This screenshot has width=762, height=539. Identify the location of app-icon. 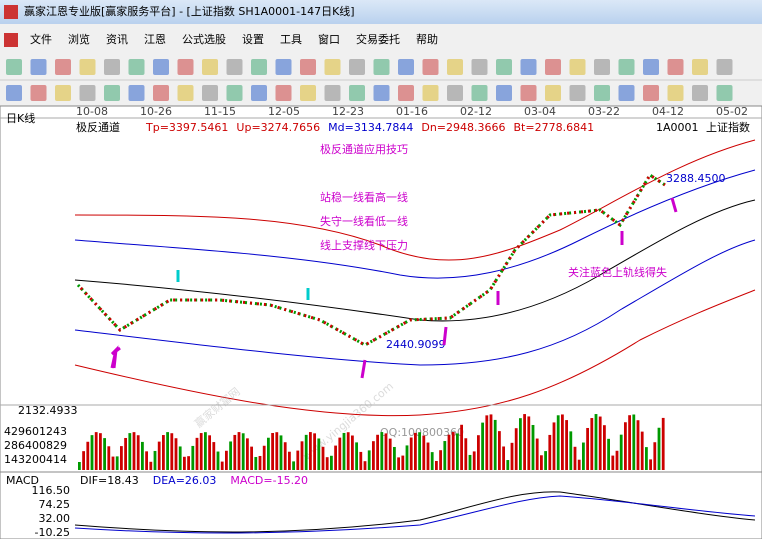
(11, 12).